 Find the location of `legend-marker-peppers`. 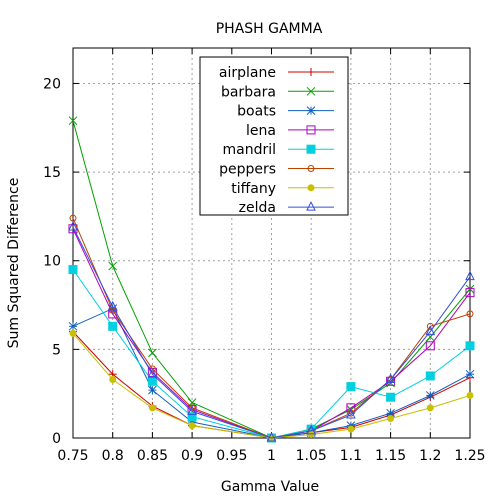

legend-marker-peppers is located at coordinates (311, 168).